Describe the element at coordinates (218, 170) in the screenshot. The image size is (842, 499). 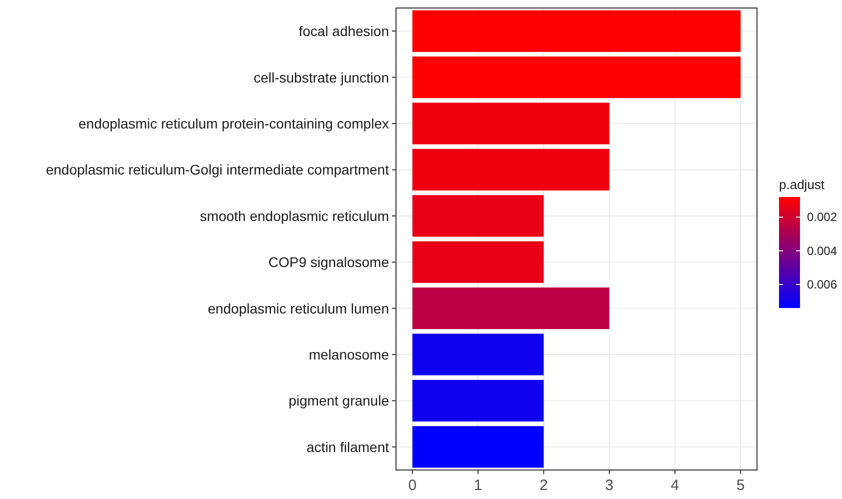
I see `y-tick-label: endoplasmic reticulum-Golgi intermediate compartment` at that location.